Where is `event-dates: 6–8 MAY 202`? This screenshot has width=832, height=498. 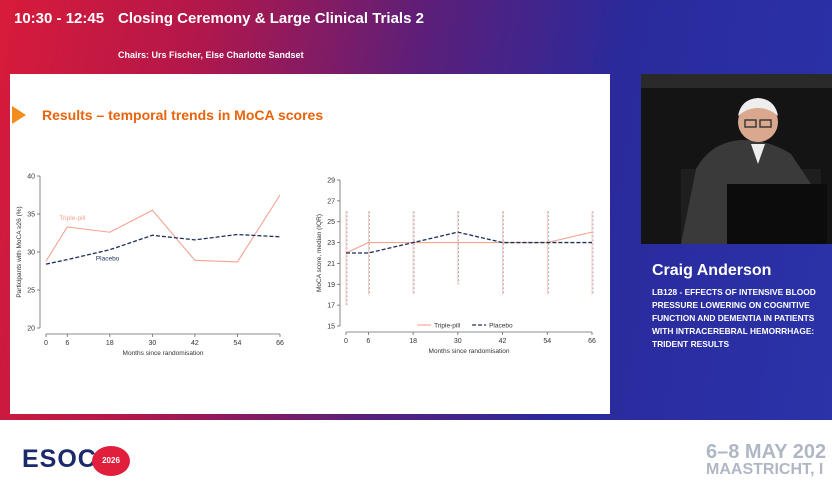 event-dates: 6–8 MAY 202 is located at coordinates (766, 452).